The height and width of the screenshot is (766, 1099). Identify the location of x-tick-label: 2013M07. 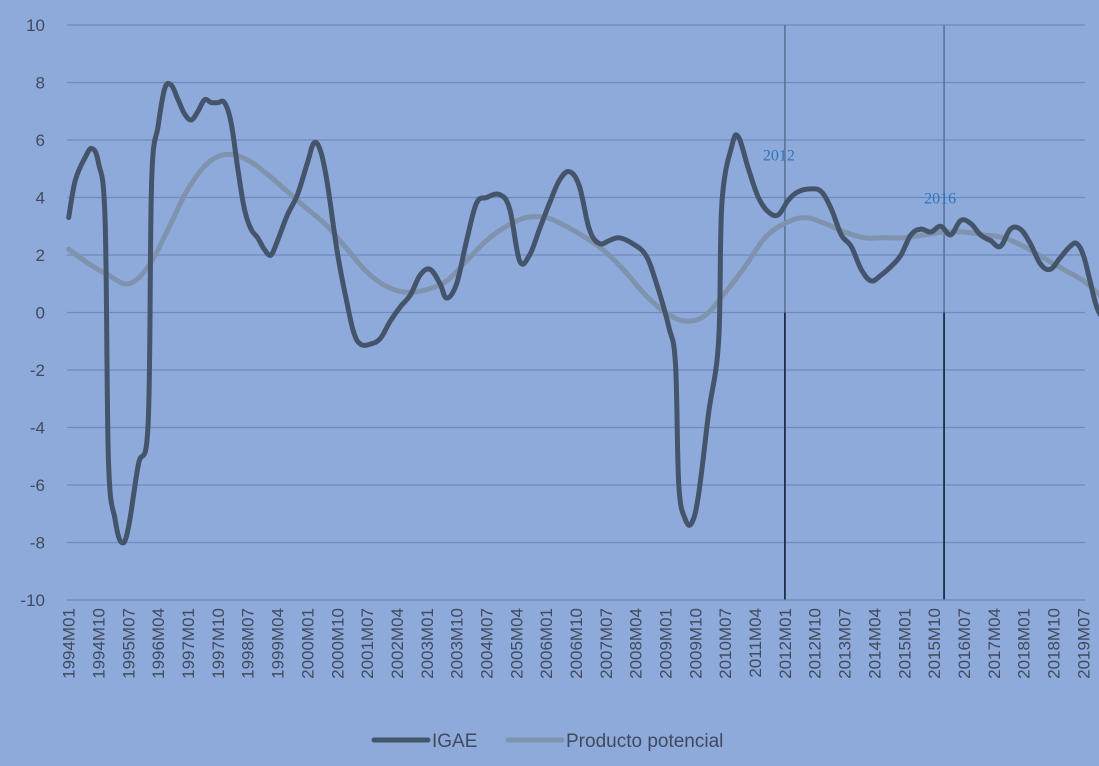
(845, 643).